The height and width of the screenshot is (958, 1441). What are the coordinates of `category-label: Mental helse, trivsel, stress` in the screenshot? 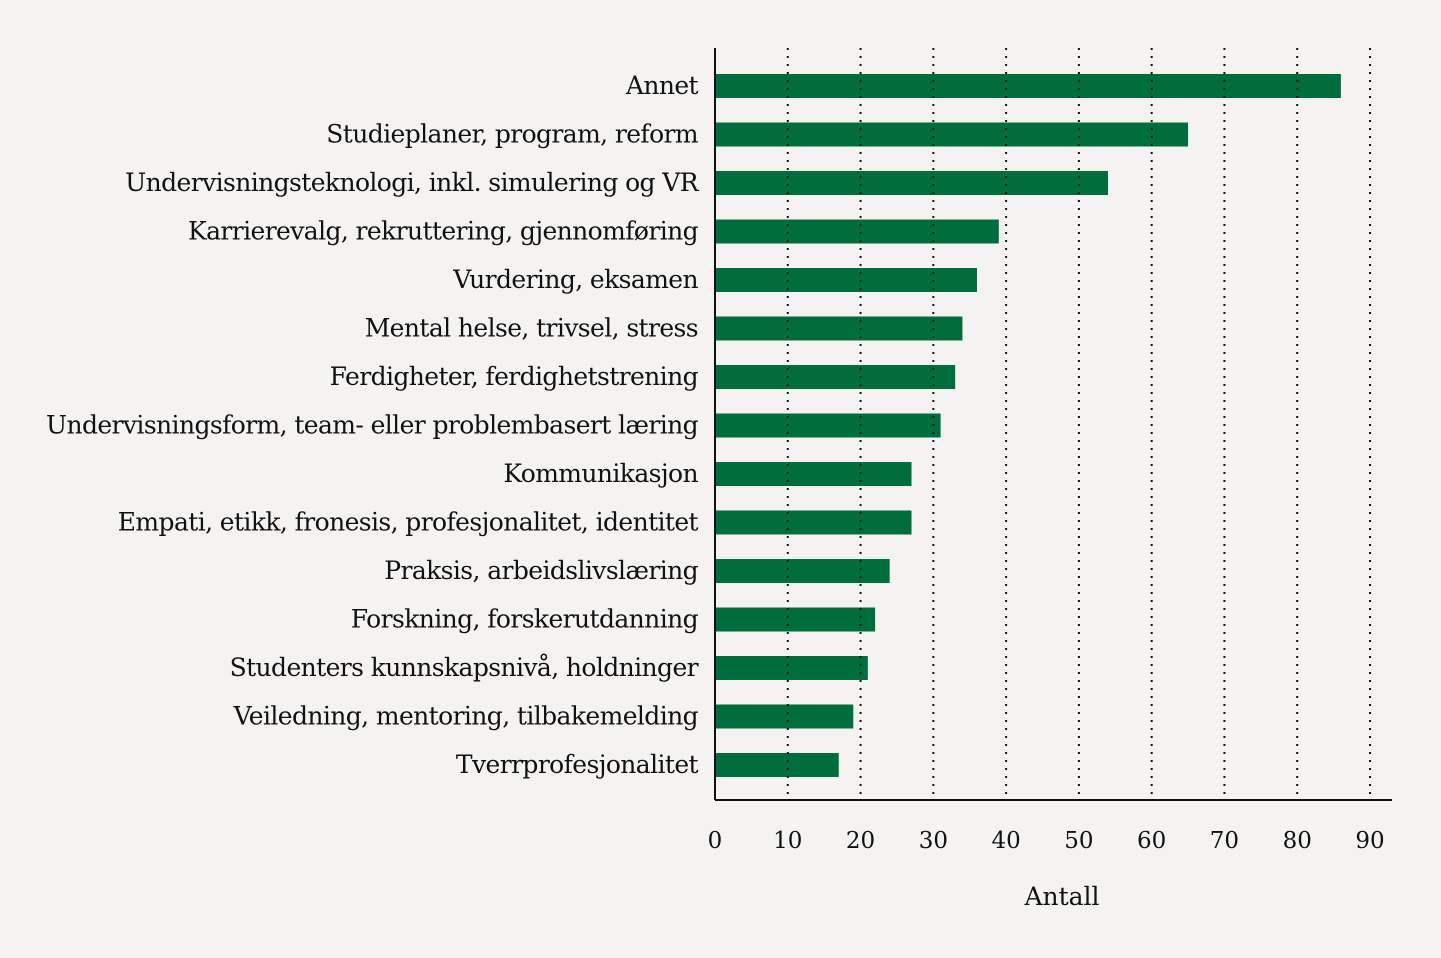 It's located at (531, 328).